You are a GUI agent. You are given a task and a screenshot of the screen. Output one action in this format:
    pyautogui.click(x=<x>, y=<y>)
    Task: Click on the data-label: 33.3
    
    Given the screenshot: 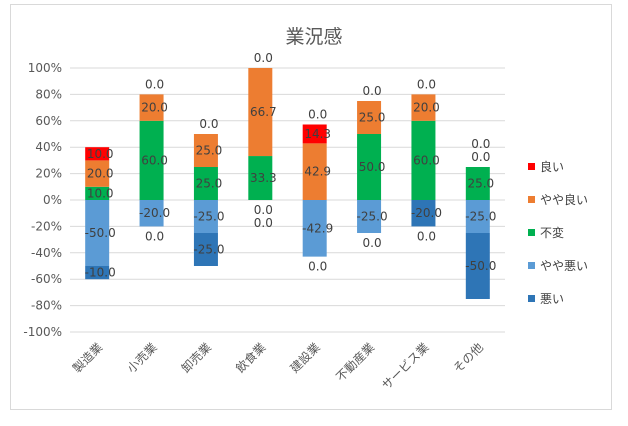 What is the action you would take?
    pyautogui.click(x=263, y=178)
    